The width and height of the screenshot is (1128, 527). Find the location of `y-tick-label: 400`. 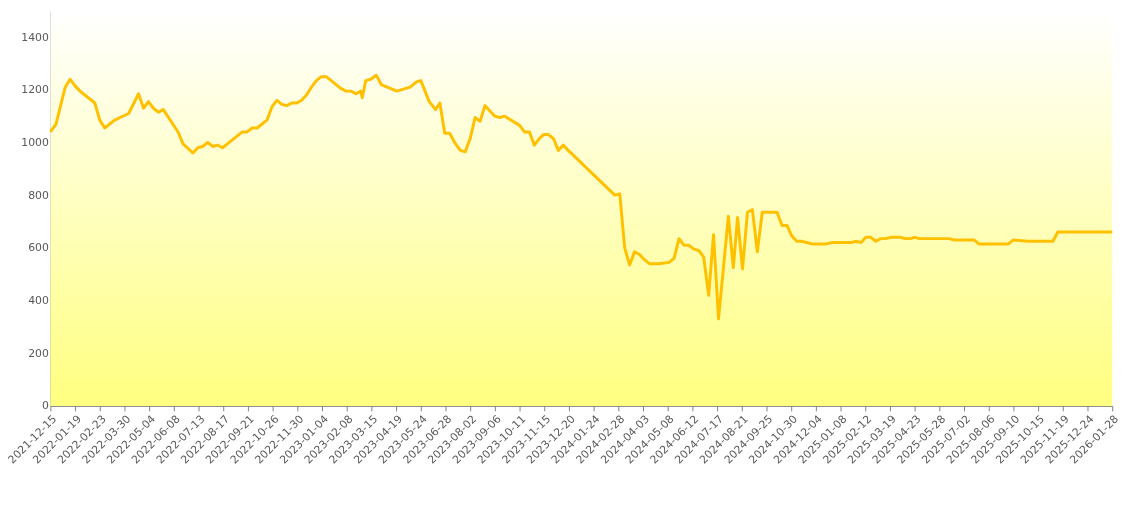

y-tick-label: 400 is located at coordinates (38, 300).